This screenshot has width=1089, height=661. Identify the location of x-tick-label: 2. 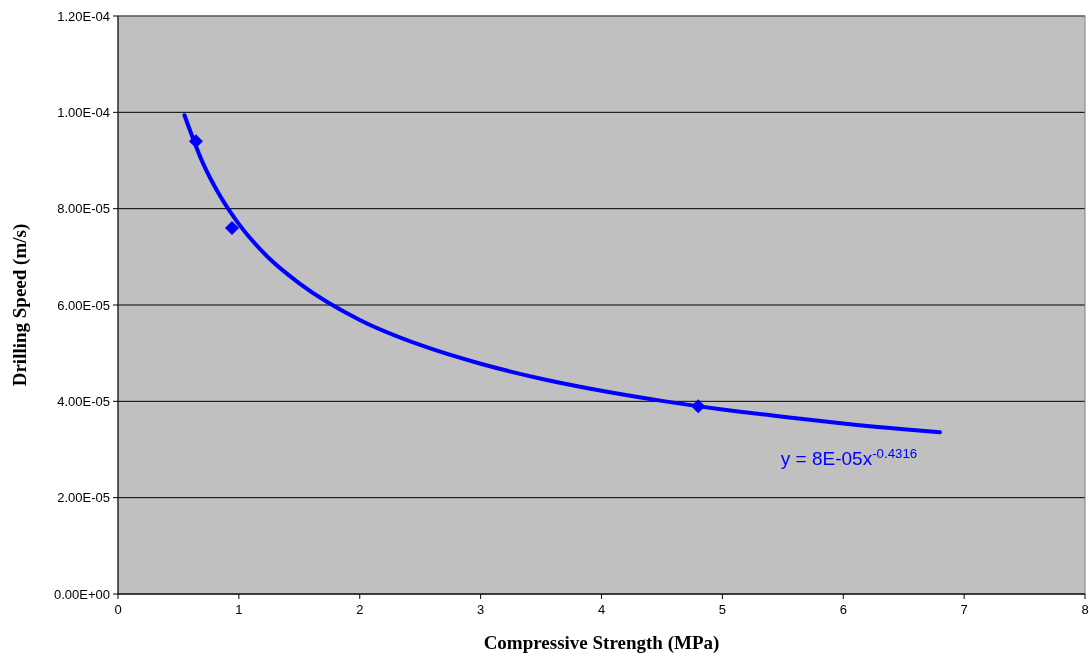
(360, 609).